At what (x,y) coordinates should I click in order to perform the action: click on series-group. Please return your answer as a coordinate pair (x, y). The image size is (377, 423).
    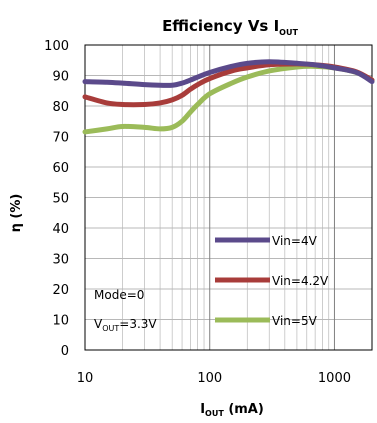
    Looking at the image, I should click on (228, 97).